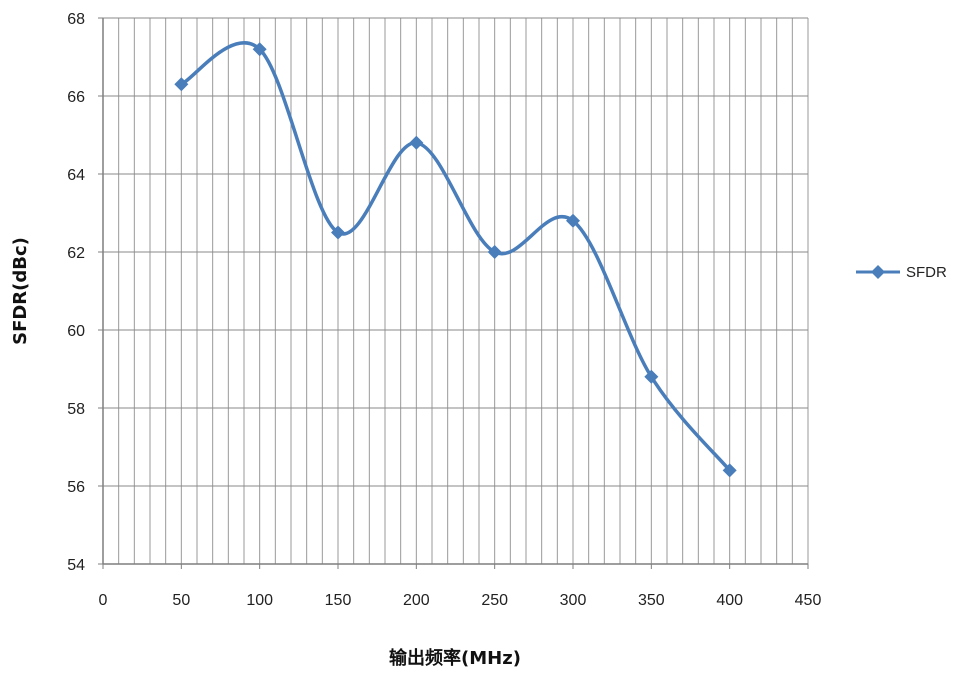 Image resolution: width=954 pixels, height=673 pixels. Describe the element at coordinates (181, 600) in the screenshot. I see `x-tick-label: 50` at that location.